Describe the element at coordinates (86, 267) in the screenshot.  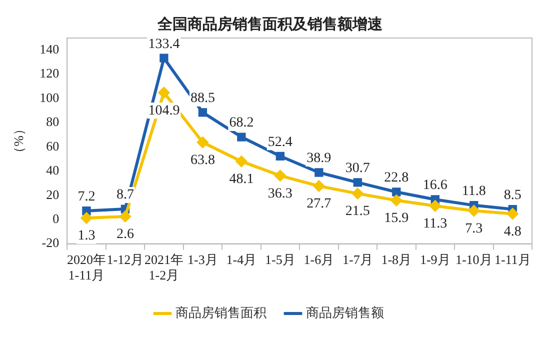
I see `x-tick-label: 2020年 1-11月` at that location.